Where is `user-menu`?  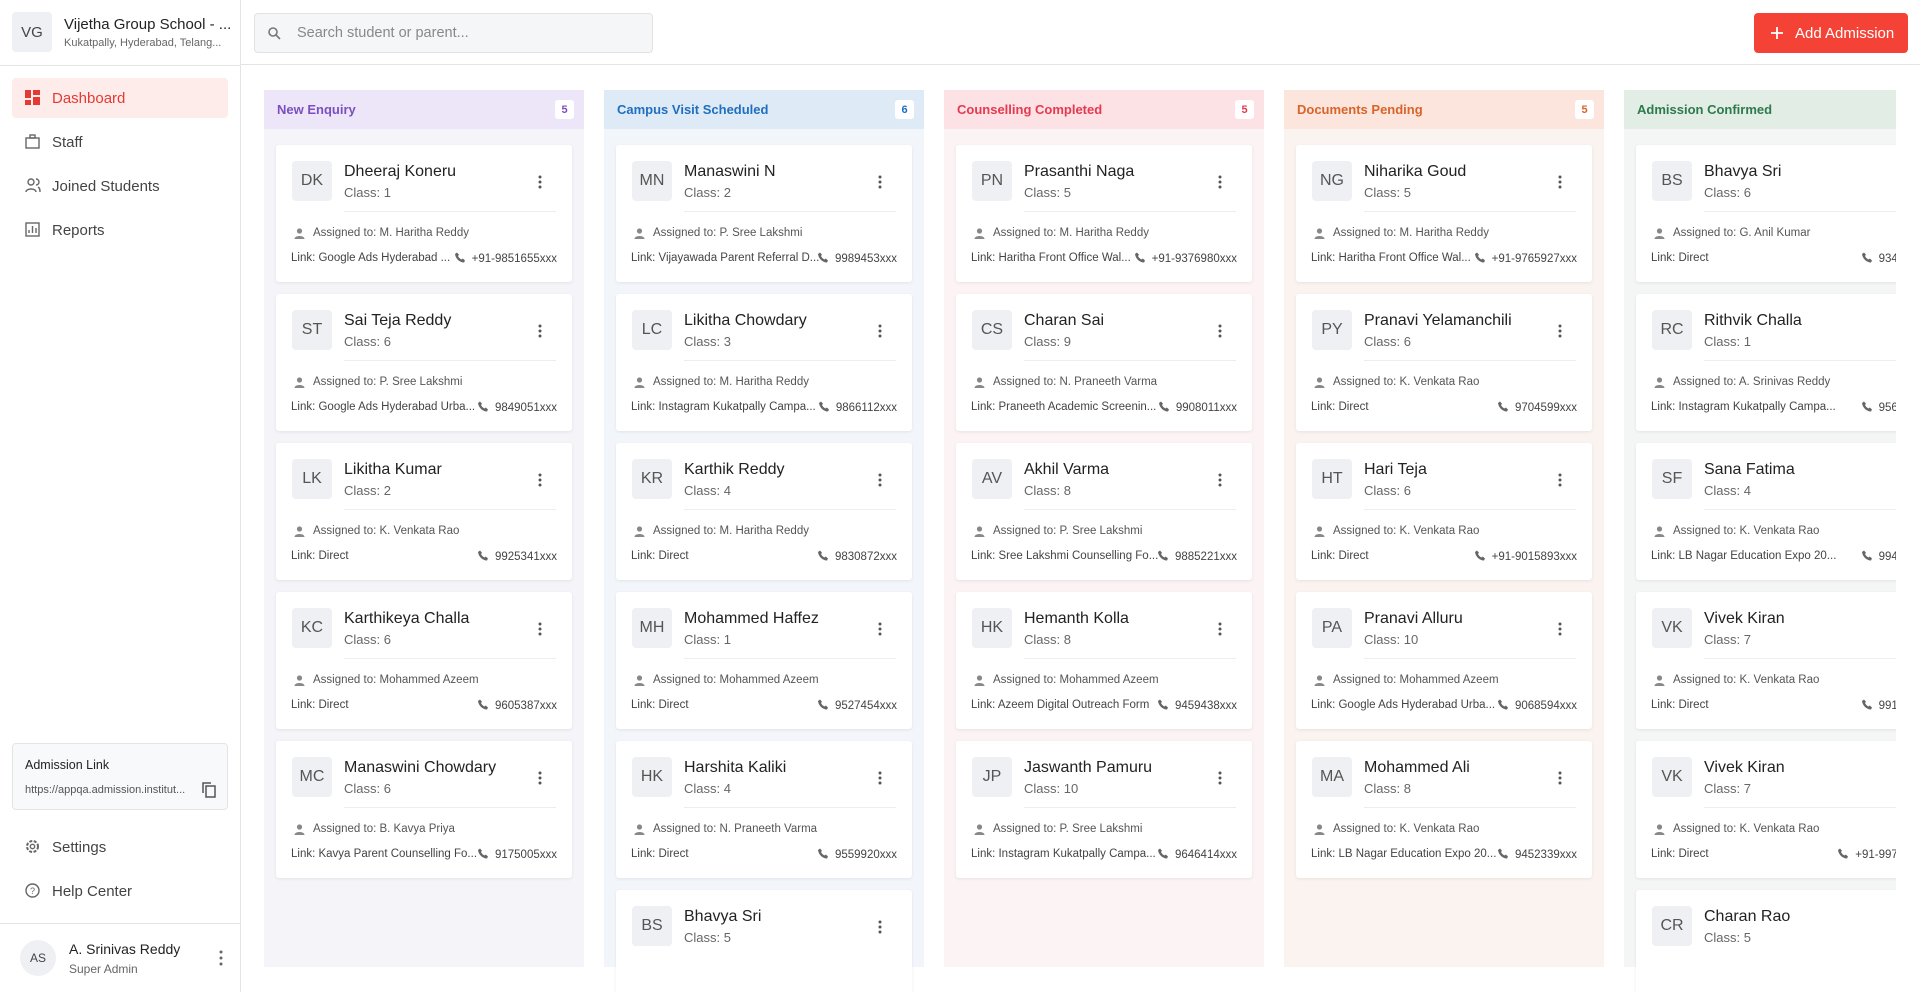
user-menu is located at coordinates (221, 958).